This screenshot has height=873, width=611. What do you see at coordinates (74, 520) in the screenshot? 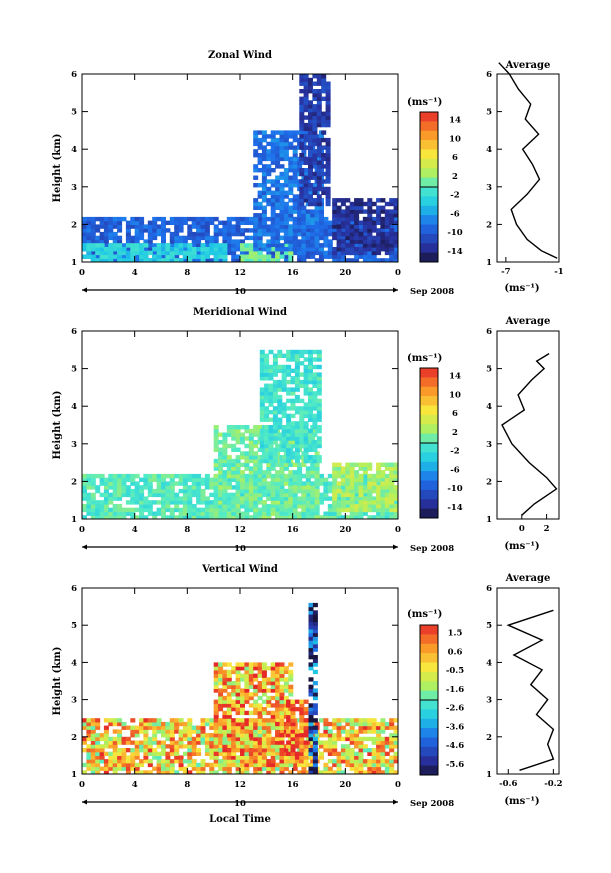
I see `y-tick-label: 1` at bounding box center [74, 520].